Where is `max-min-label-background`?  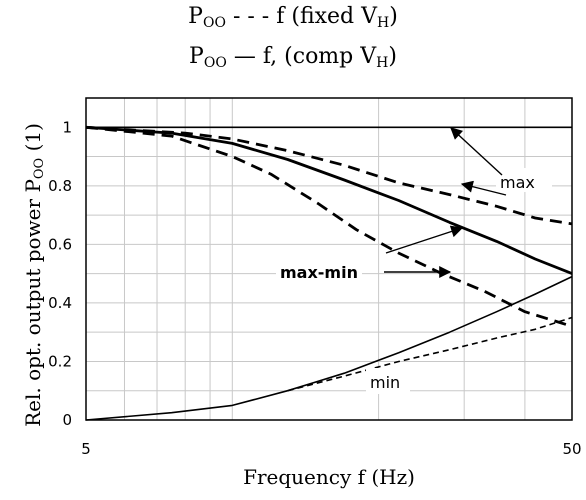
max-min-label-background is located at coordinates (319, 271).